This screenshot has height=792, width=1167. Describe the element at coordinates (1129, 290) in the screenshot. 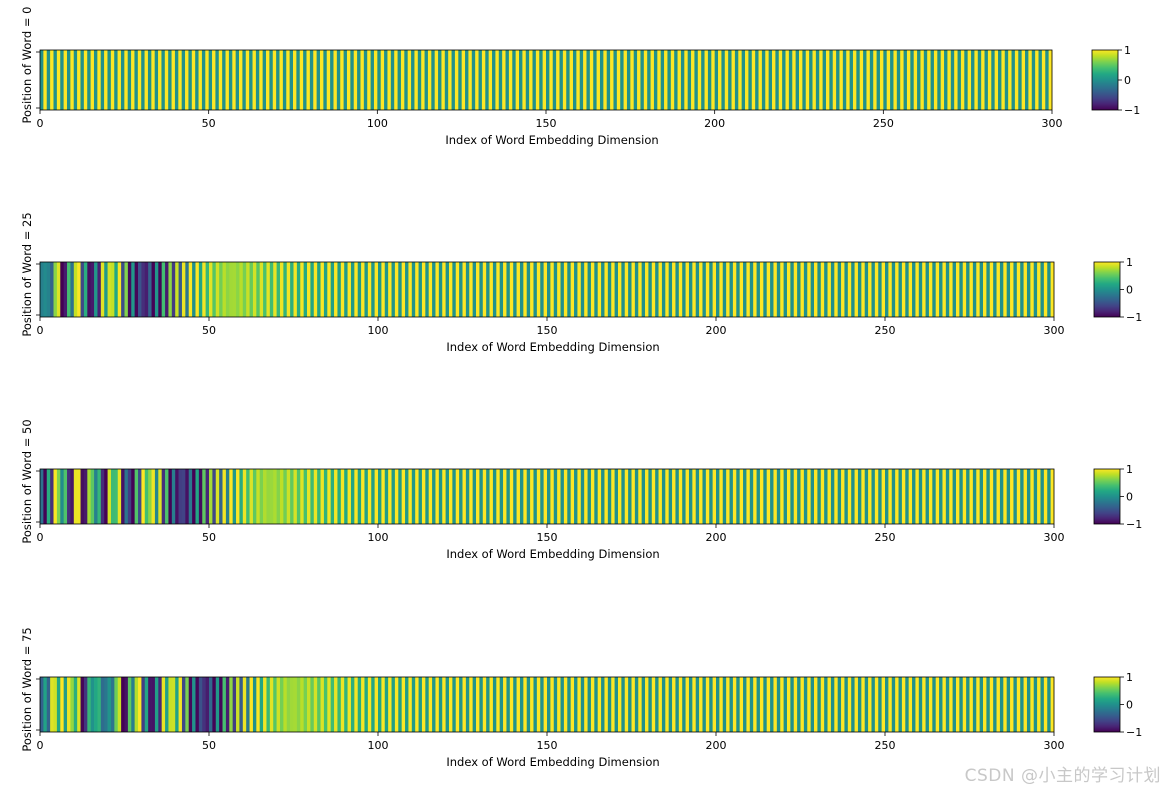

I see `colorbar-tick-label: 0` at that location.